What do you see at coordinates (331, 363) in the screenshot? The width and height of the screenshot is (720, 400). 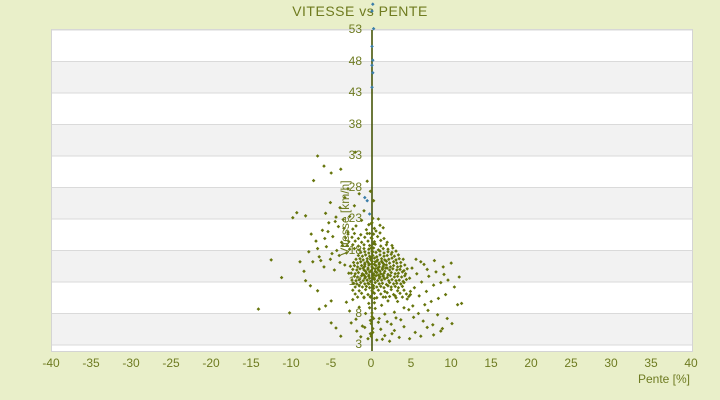 I see `x-tick-label--5: -5` at bounding box center [331, 363].